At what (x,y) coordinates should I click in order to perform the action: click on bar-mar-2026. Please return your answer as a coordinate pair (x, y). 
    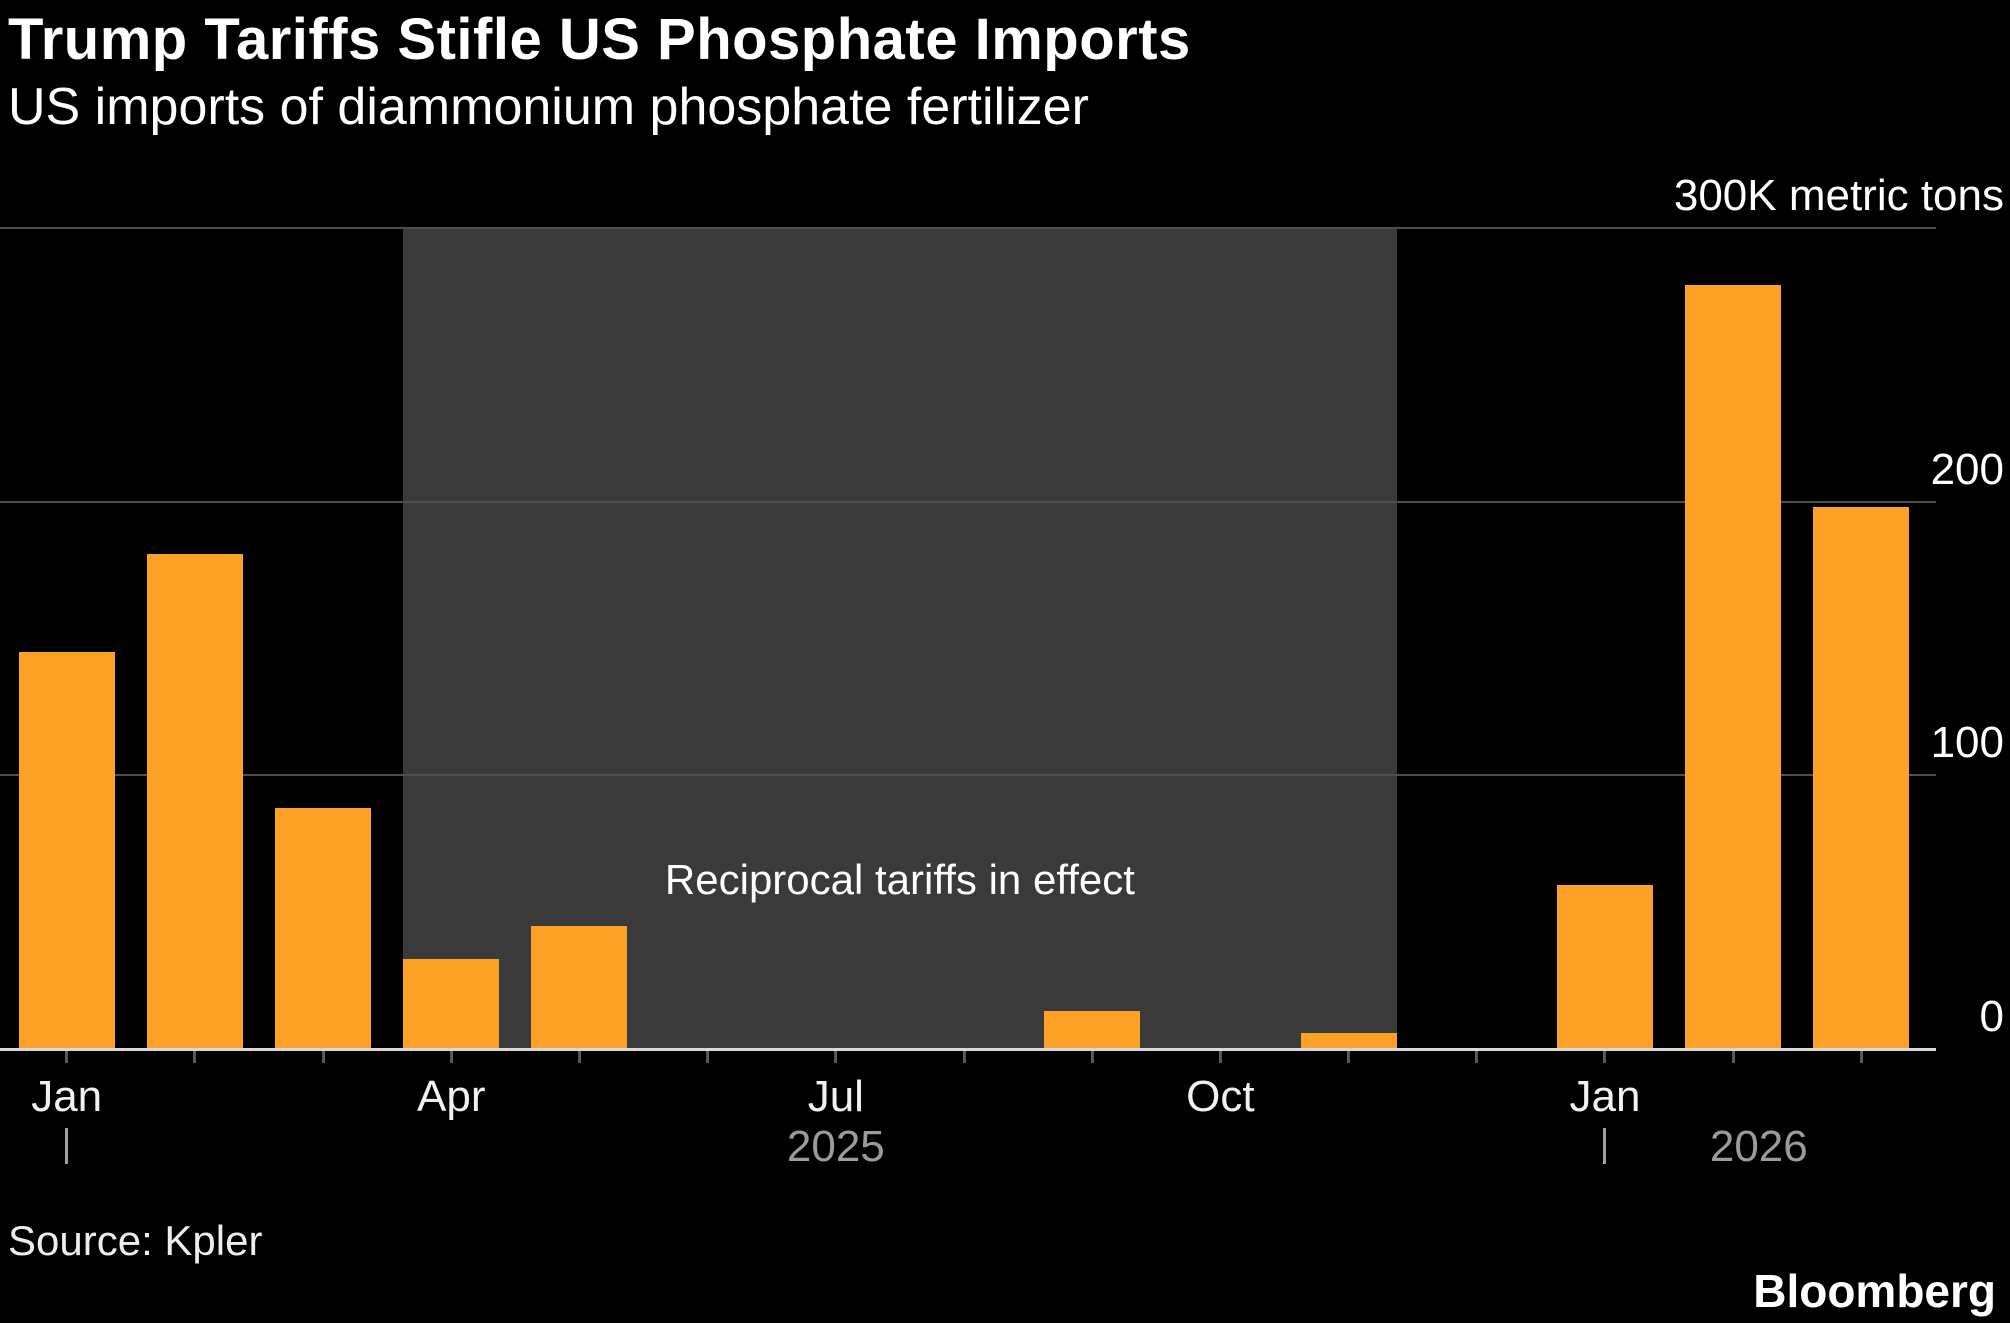
    Looking at the image, I should click on (1861, 778).